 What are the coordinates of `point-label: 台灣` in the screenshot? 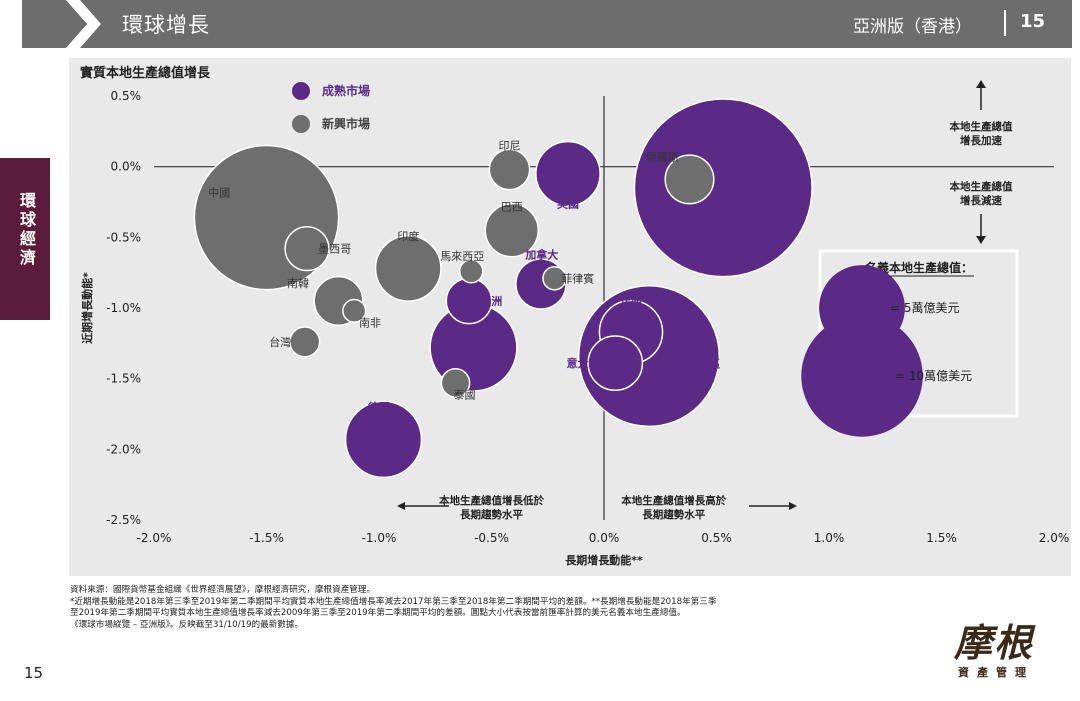 It's located at (280, 342).